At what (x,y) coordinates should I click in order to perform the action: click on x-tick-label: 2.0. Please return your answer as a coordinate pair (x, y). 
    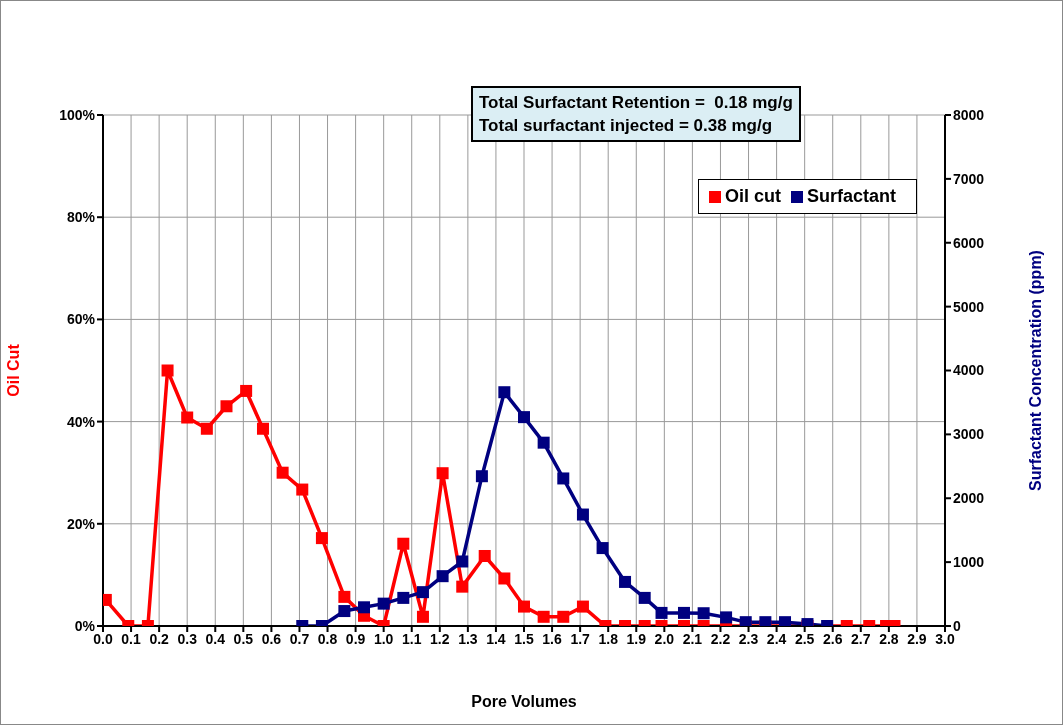
    Looking at the image, I should click on (664, 638).